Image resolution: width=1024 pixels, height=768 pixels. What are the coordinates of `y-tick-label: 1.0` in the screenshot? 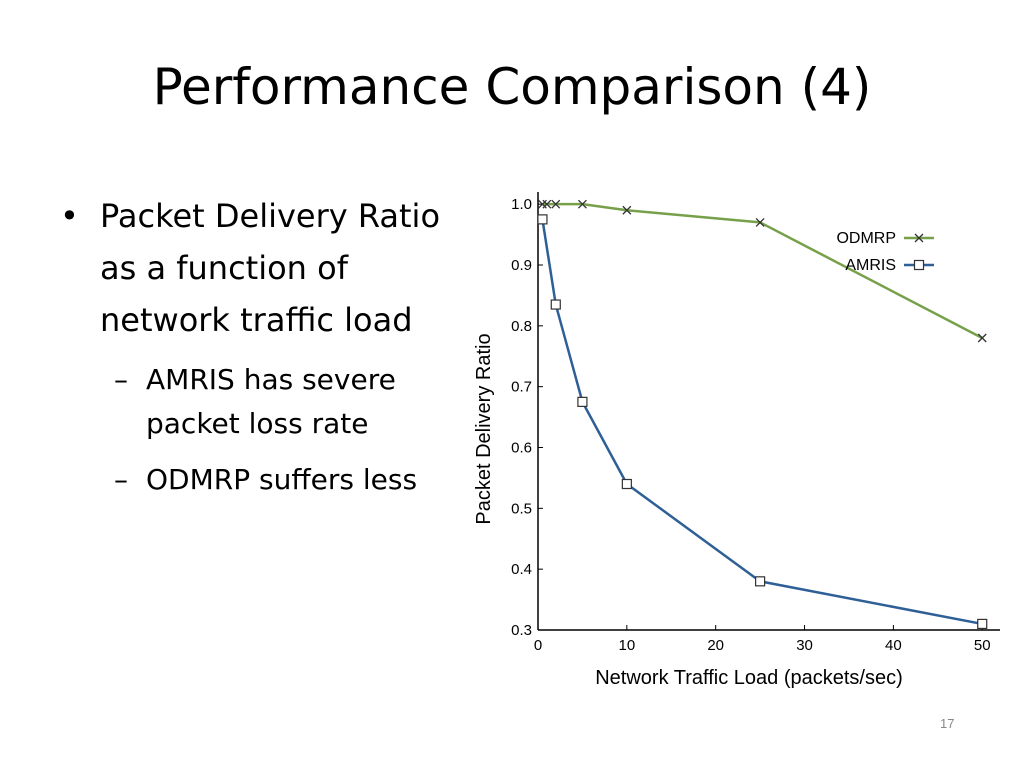 It's located at (521, 204).